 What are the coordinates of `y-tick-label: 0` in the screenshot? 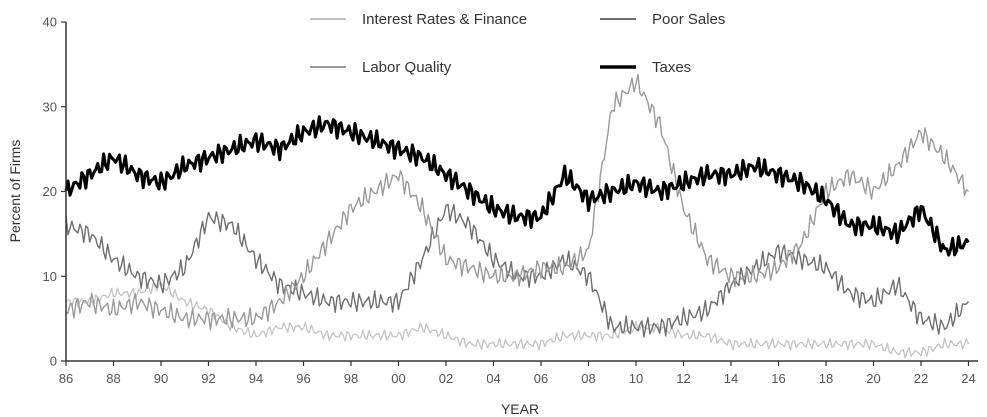 It's located at (53, 361).